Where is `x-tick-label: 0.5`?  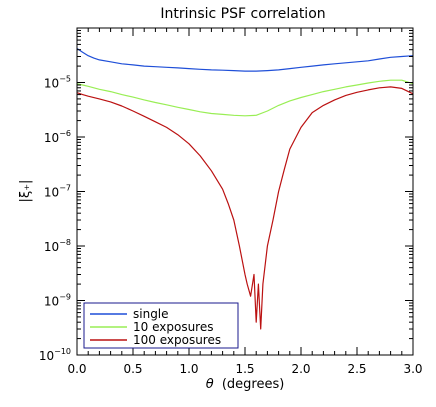
x-tick-label: 0.5 is located at coordinates (132, 369).